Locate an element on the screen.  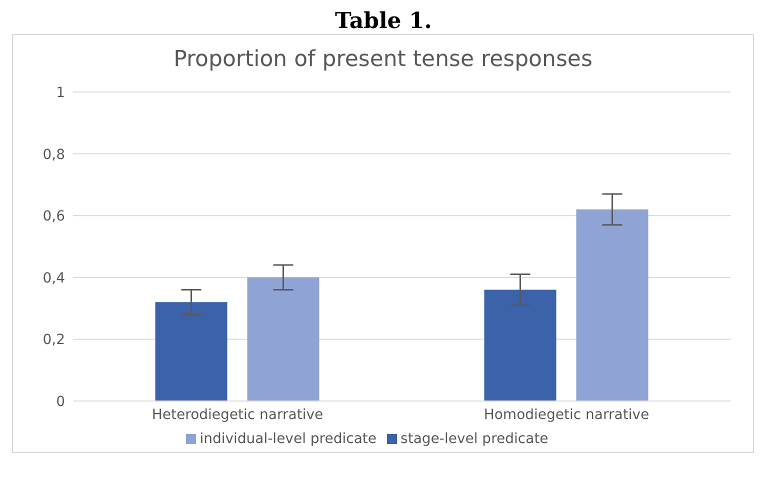
chart-subtitle: Proportion of present tense responses is located at coordinates (383, 59).